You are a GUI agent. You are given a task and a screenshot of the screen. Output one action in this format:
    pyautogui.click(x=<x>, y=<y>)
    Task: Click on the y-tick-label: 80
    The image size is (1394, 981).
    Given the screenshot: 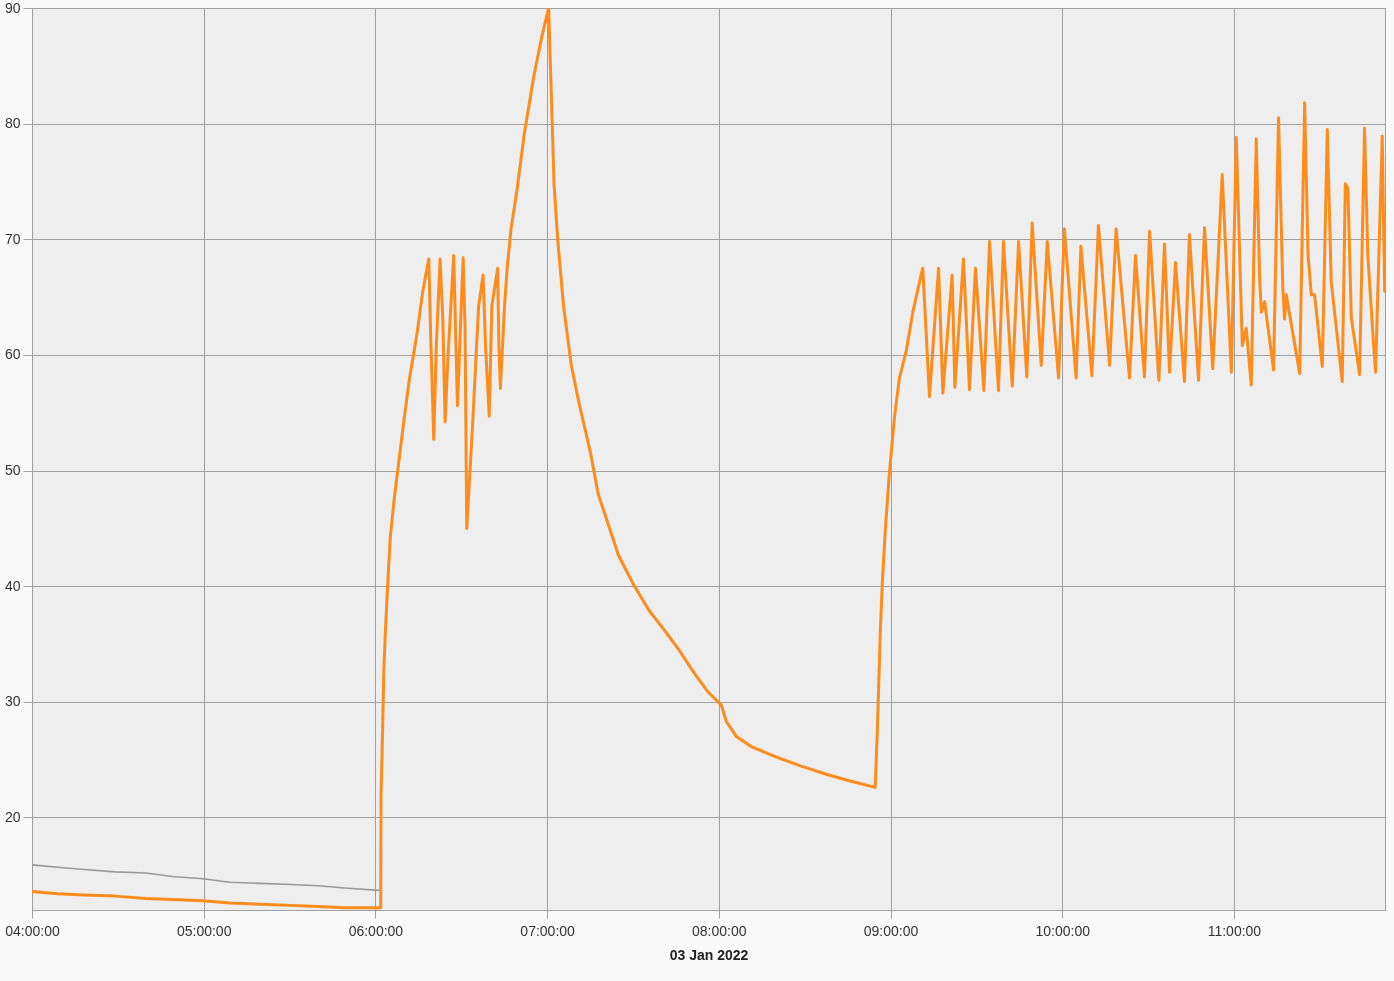 What is the action you would take?
    pyautogui.click(x=12, y=123)
    